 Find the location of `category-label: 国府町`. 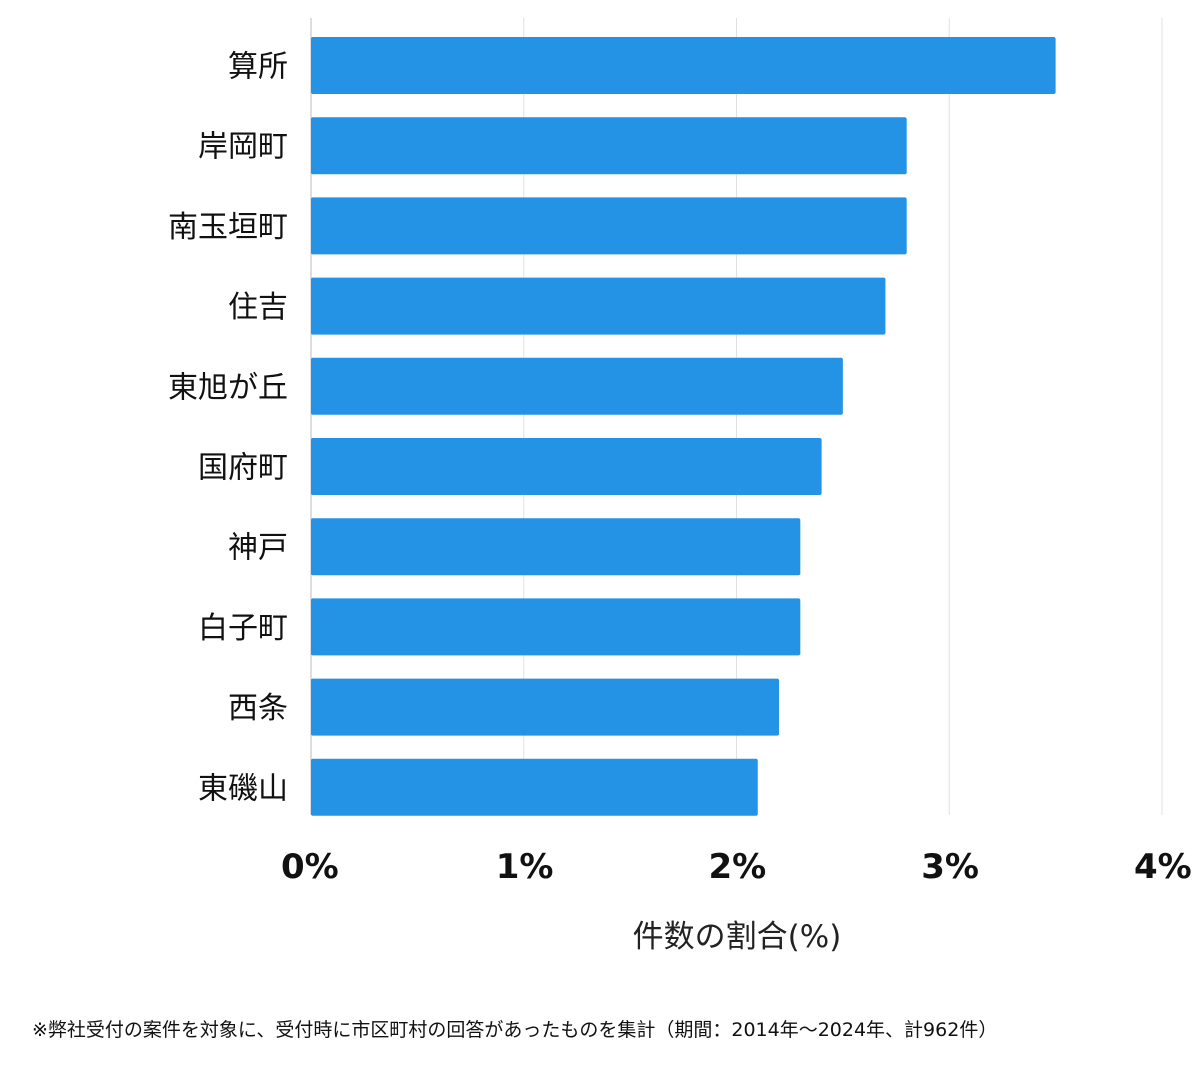

category-label: 国府町 is located at coordinates (243, 468).